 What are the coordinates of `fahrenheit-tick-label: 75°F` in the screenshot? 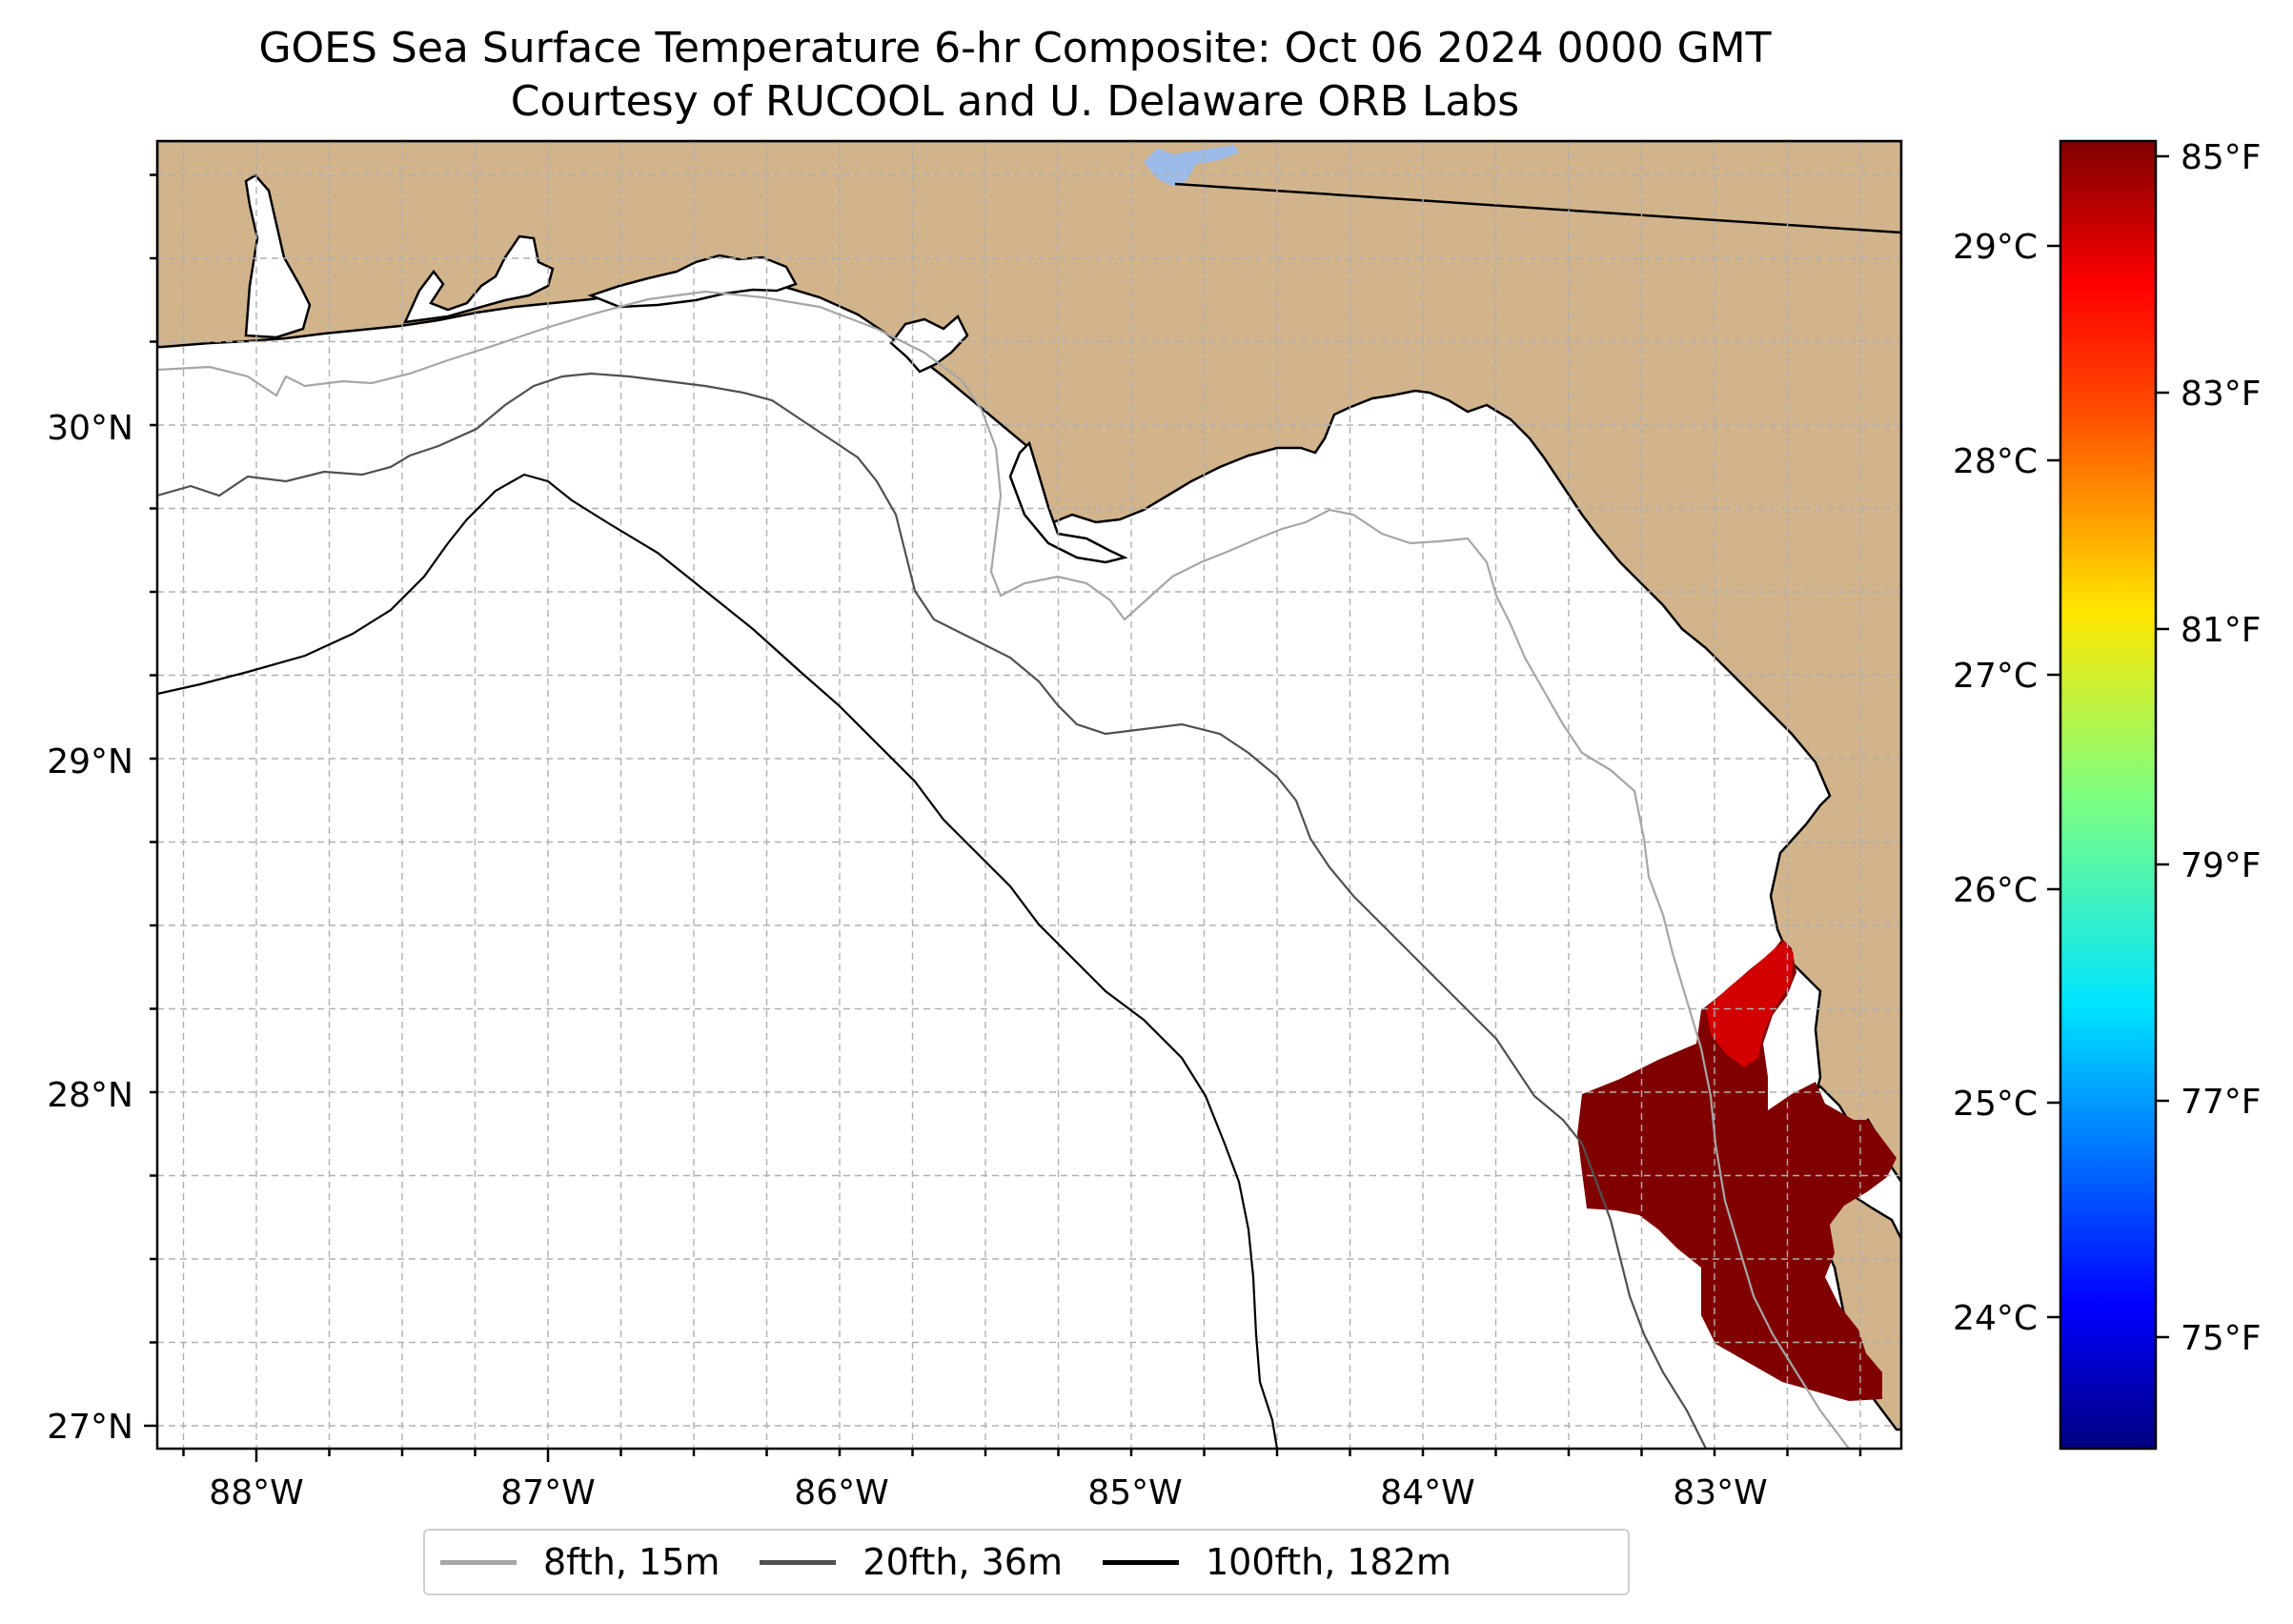 It's located at (2222, 1338).